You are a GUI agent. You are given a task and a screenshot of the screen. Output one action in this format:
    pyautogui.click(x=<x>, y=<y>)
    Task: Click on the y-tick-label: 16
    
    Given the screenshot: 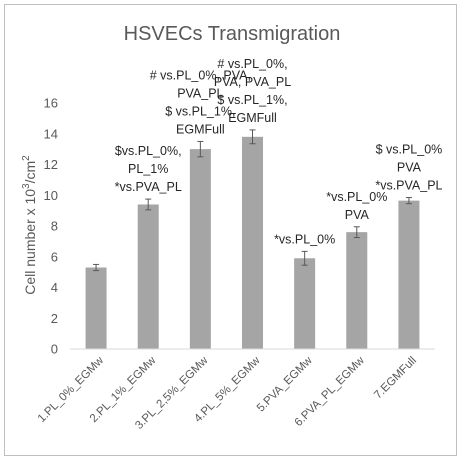 What is the action you would take?
    pyautogui.click(x=51, y=103)
    